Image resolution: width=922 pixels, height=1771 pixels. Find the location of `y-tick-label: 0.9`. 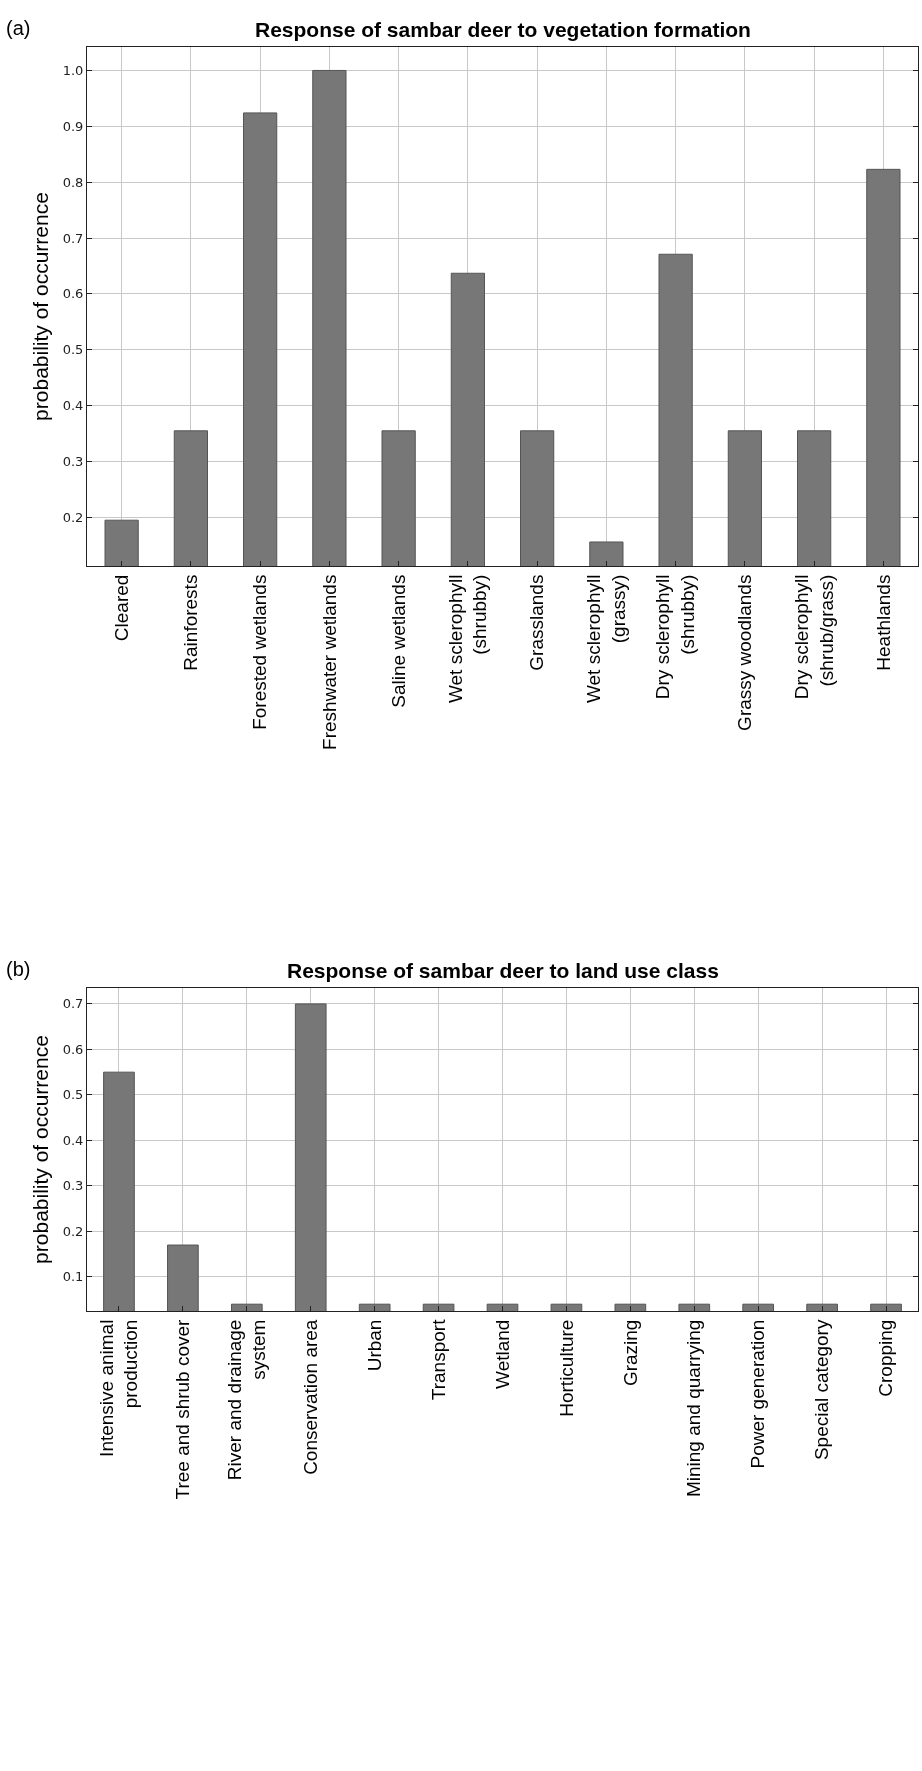

y-tick-label: 0.9 is located at coordinates (73, 126).